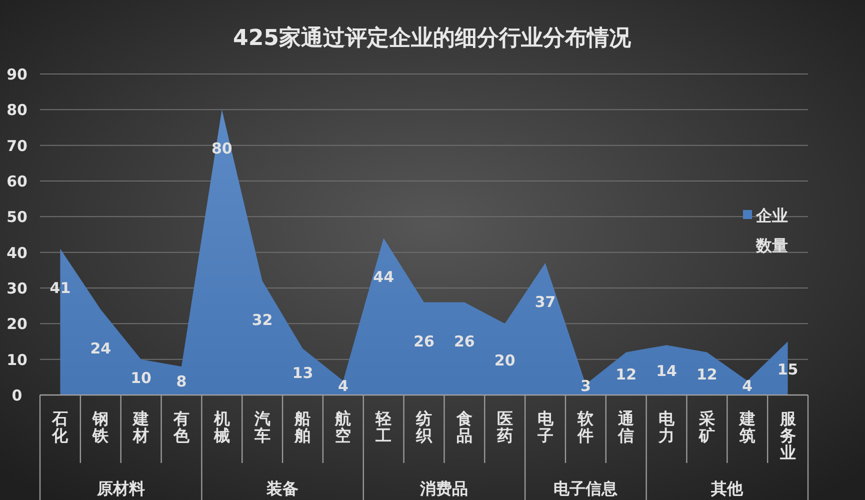 The width and height of the screenshot is (865, 500). Describe the element at coordinates (17, 289) in the screenshot. I see `y-tick-label: 30` at that location.